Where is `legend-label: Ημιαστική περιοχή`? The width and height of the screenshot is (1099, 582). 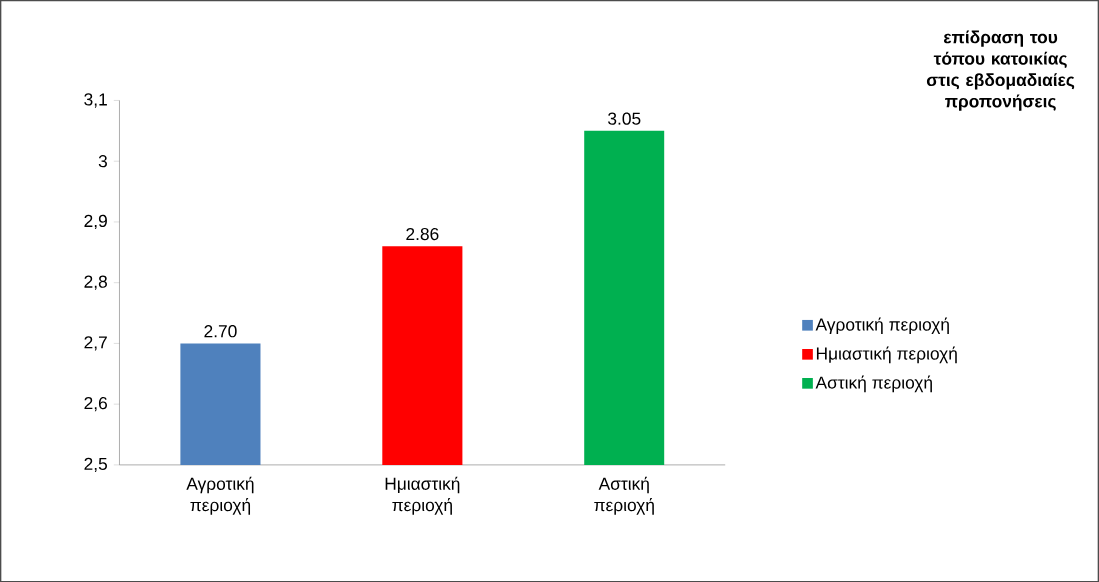
legend-label: Ημιαστική περιοχή is located at coordinates (886, 354).